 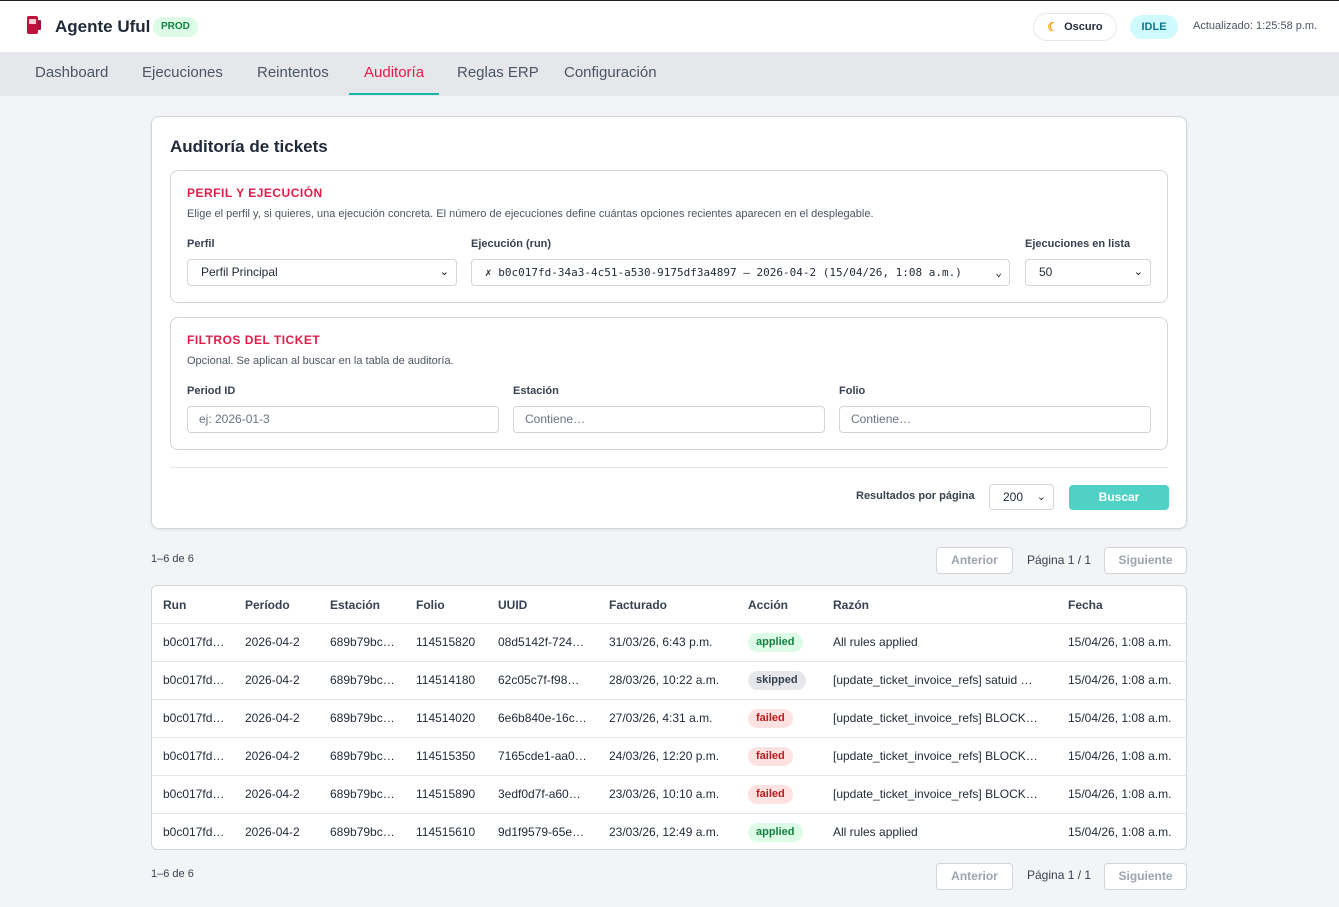 I want to click on env-badge: PROD, so click(x=175, y=27).